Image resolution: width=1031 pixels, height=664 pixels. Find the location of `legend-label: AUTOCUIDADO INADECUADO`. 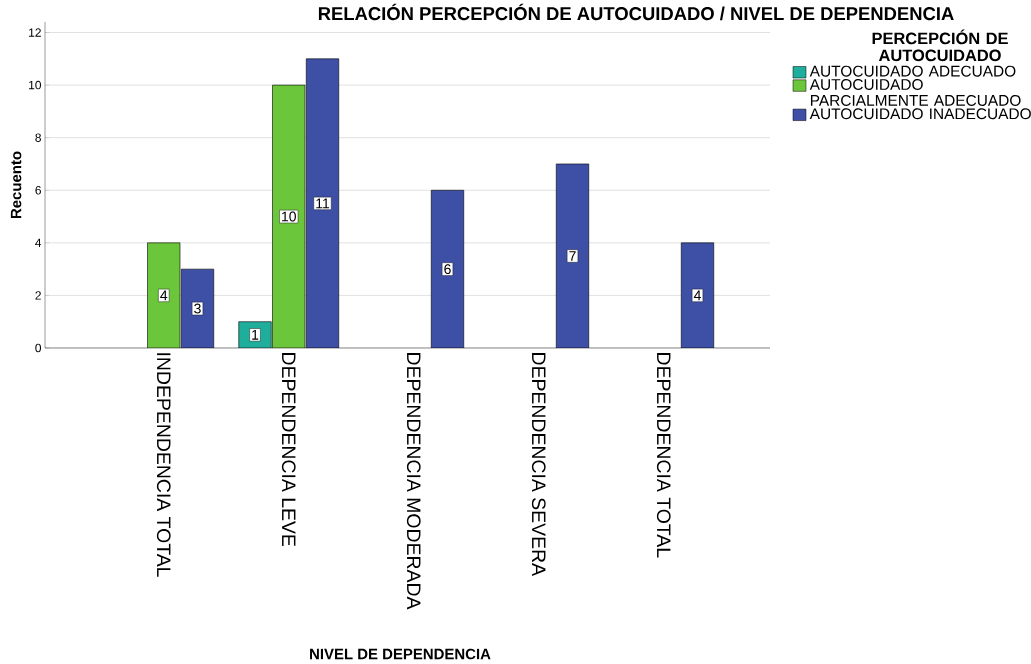

legend-label: AUTOCUIDADO INADECUADO is located at coordinates (920, 114).